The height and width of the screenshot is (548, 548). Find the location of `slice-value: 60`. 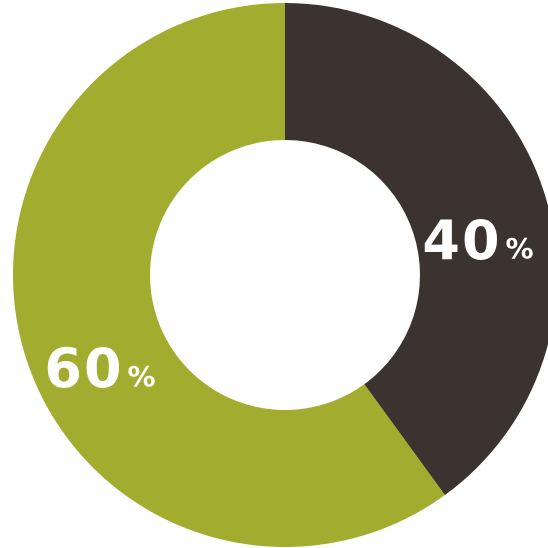

slice-value: 60 is located at coordinates (83, 368).